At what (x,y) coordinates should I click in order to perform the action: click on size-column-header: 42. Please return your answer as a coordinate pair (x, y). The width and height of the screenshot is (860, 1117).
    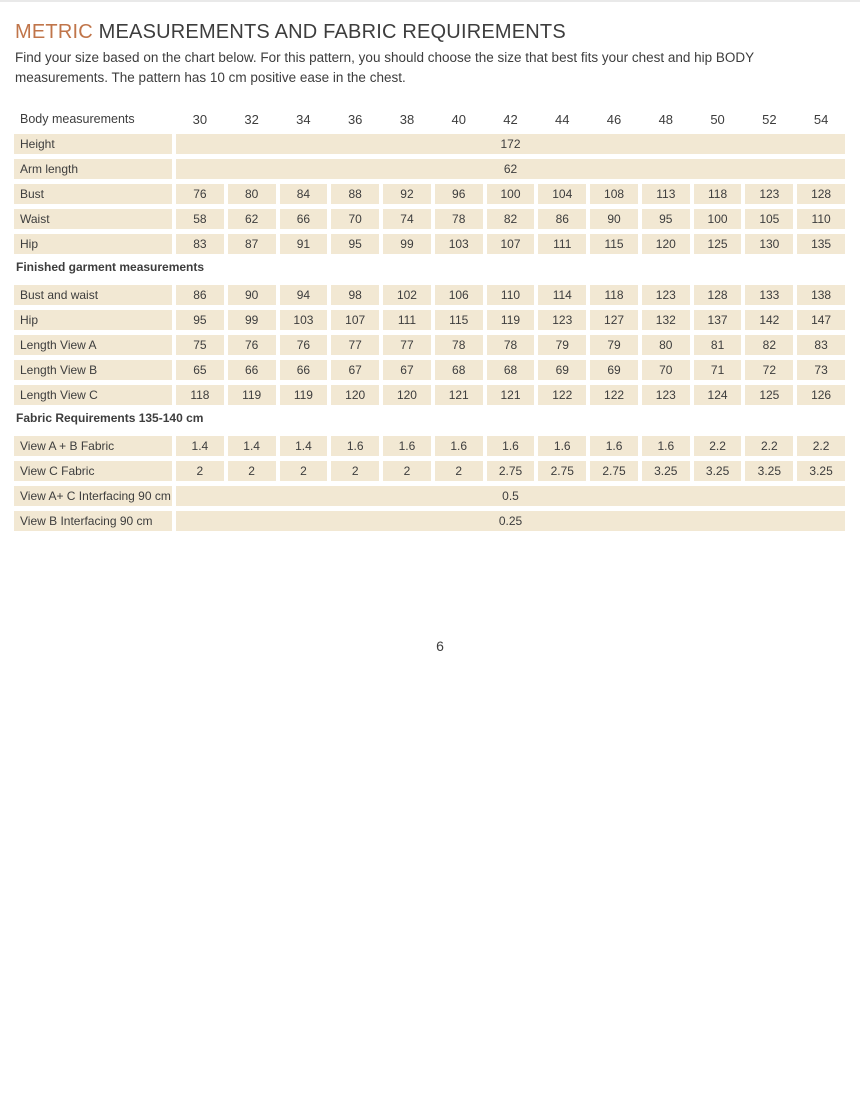
    Looking at the image, I should click on (510, 119).